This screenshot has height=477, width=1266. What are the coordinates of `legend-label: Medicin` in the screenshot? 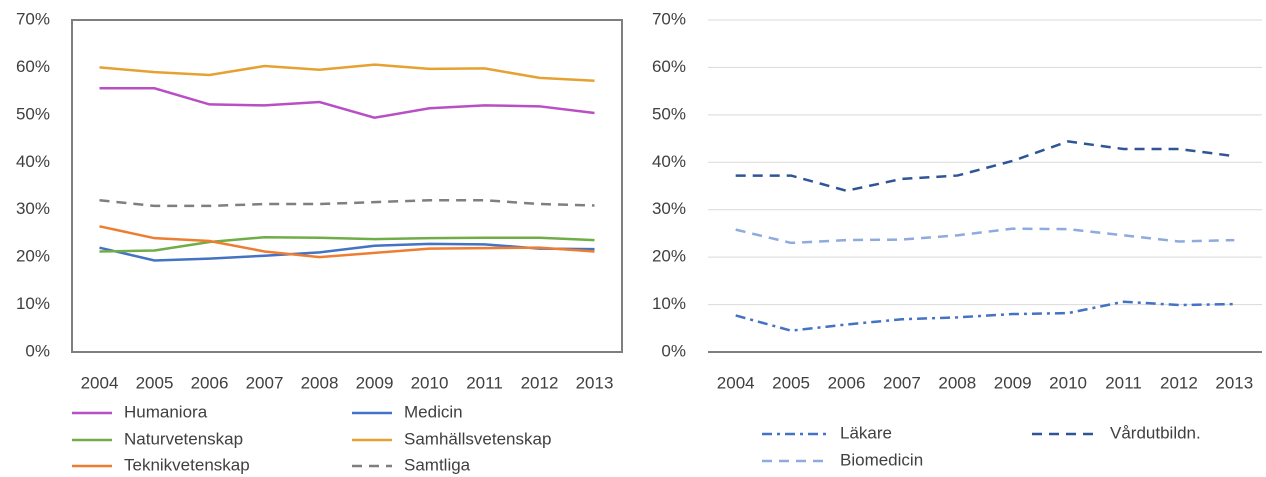 It's located at (433, 411).